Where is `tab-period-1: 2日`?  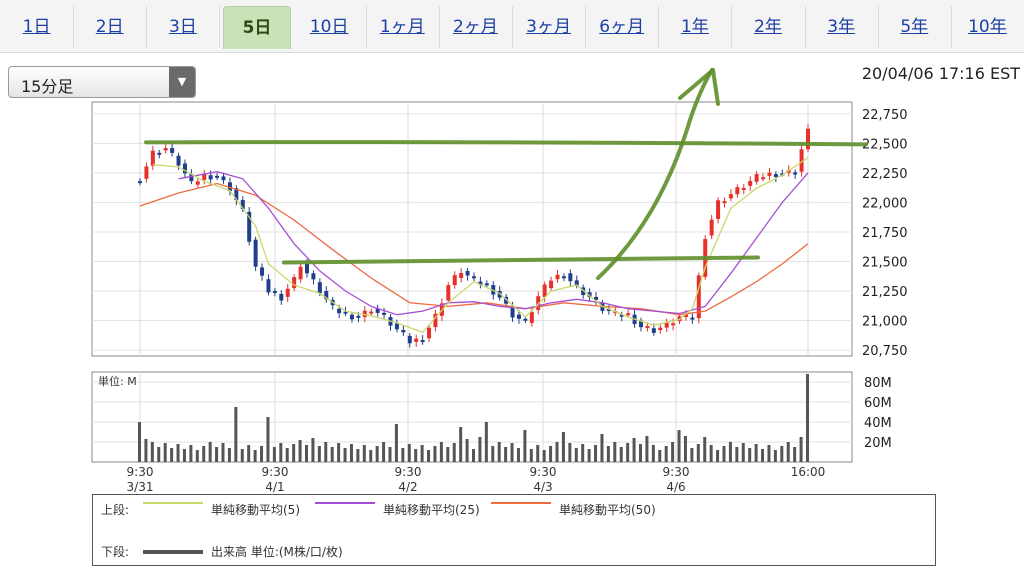
tab-period-1: 2日 is located at coordinates (110, 27).